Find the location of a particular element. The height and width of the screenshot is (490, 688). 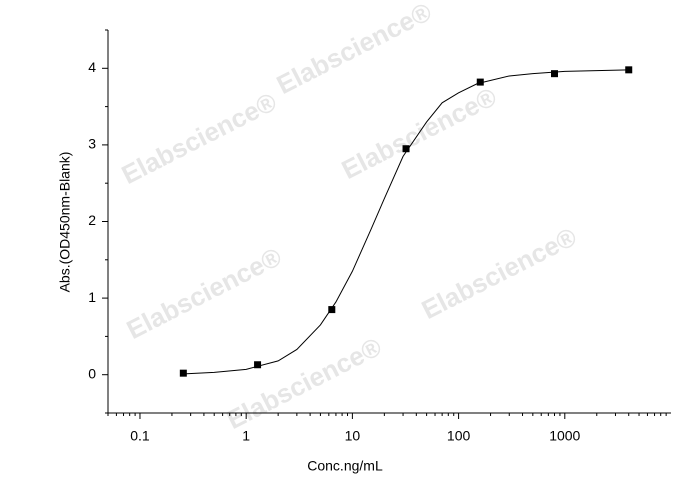

y-tick-label: 4 is located at coordinates (92, 67).